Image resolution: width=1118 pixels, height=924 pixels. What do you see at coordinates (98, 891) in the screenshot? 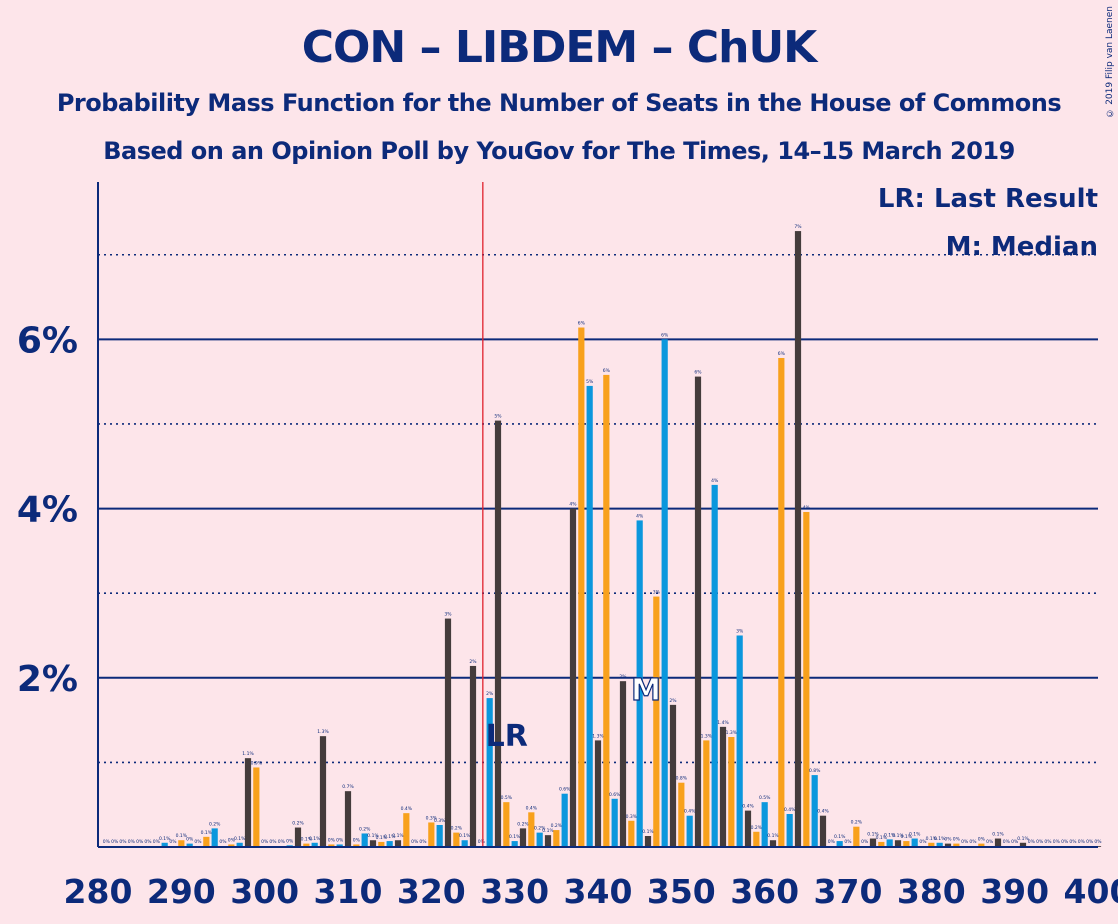
I see `x-tick-label: 280` at bounding box center [98, 891].